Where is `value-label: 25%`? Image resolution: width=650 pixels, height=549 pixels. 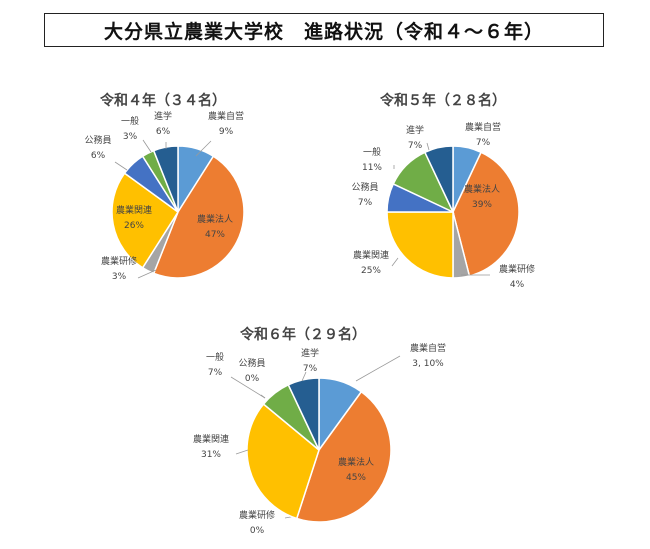
value-label: 25% is located at coordinates (370, 271).